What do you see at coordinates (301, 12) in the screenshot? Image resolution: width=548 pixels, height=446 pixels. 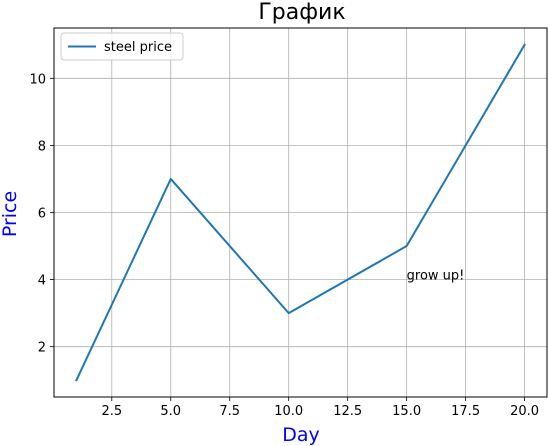 I see `chart-title: График` at bounding box center [301, 12].